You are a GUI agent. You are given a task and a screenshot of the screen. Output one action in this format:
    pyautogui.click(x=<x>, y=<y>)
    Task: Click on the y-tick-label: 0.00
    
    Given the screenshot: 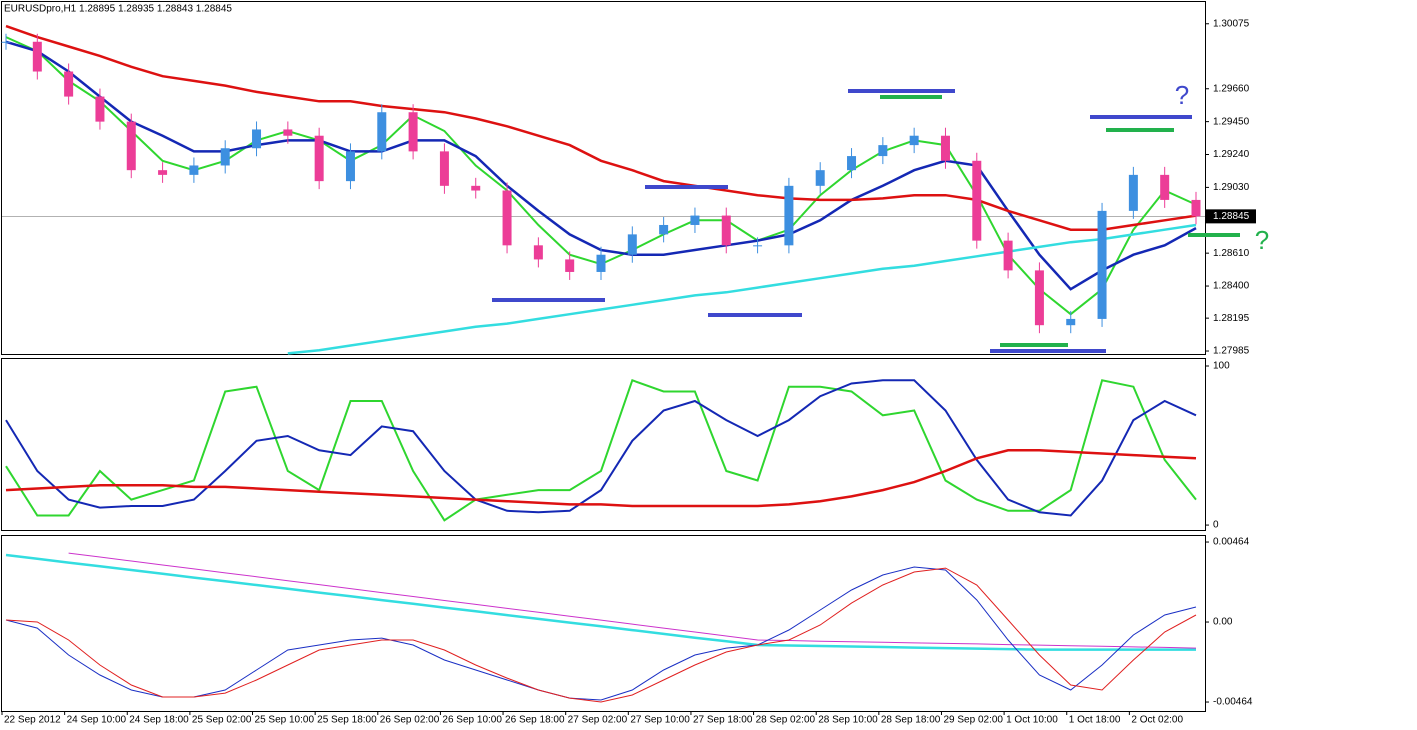 What is the action you would take?
    pyautogui.click(x=1223, y=622)
    